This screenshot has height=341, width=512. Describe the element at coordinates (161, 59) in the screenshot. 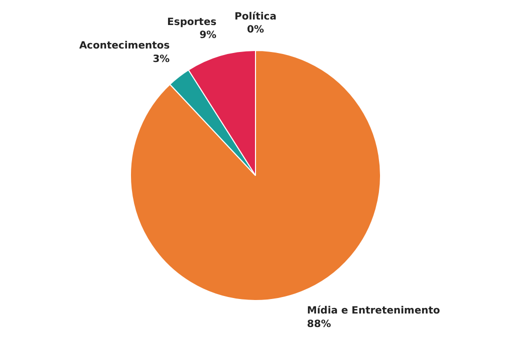

I see `data-label: 3%` at that location.